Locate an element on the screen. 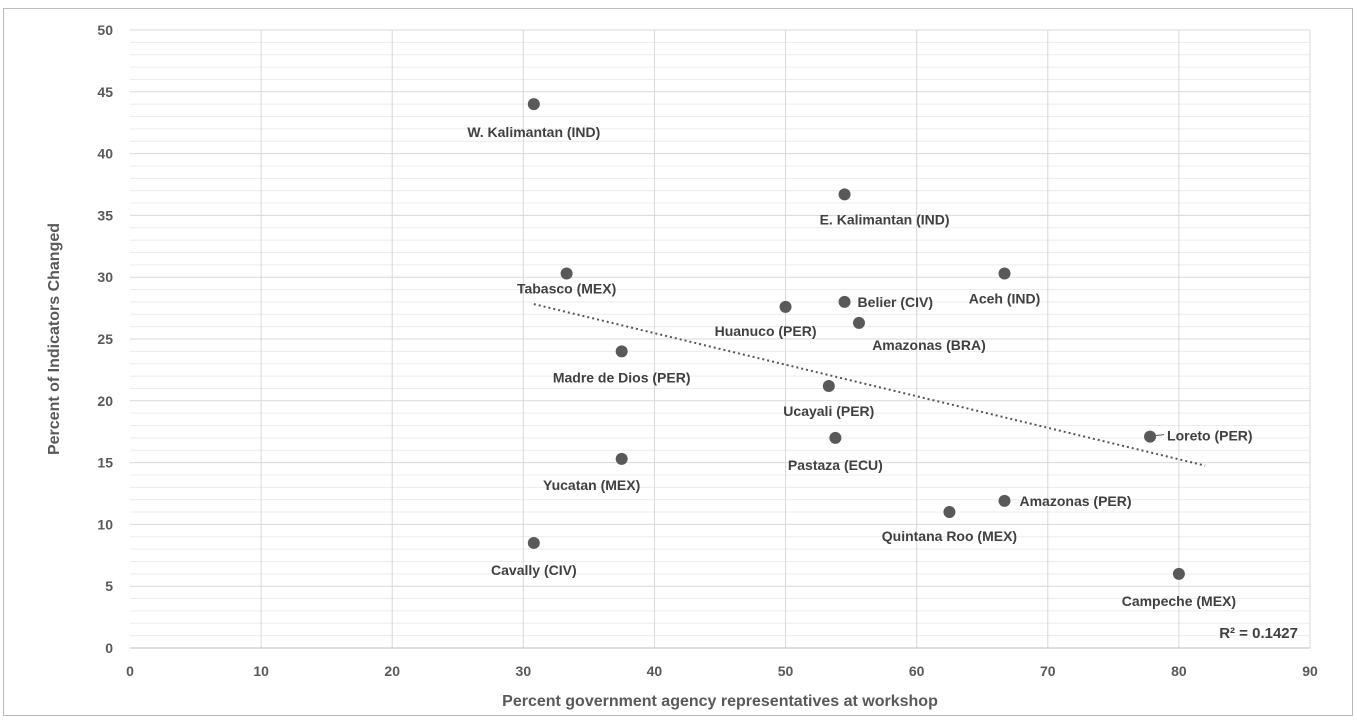 The height and width of the screenshot is (720, 1357). x-tick-label: 90 is located at coordinates (1310, 671).